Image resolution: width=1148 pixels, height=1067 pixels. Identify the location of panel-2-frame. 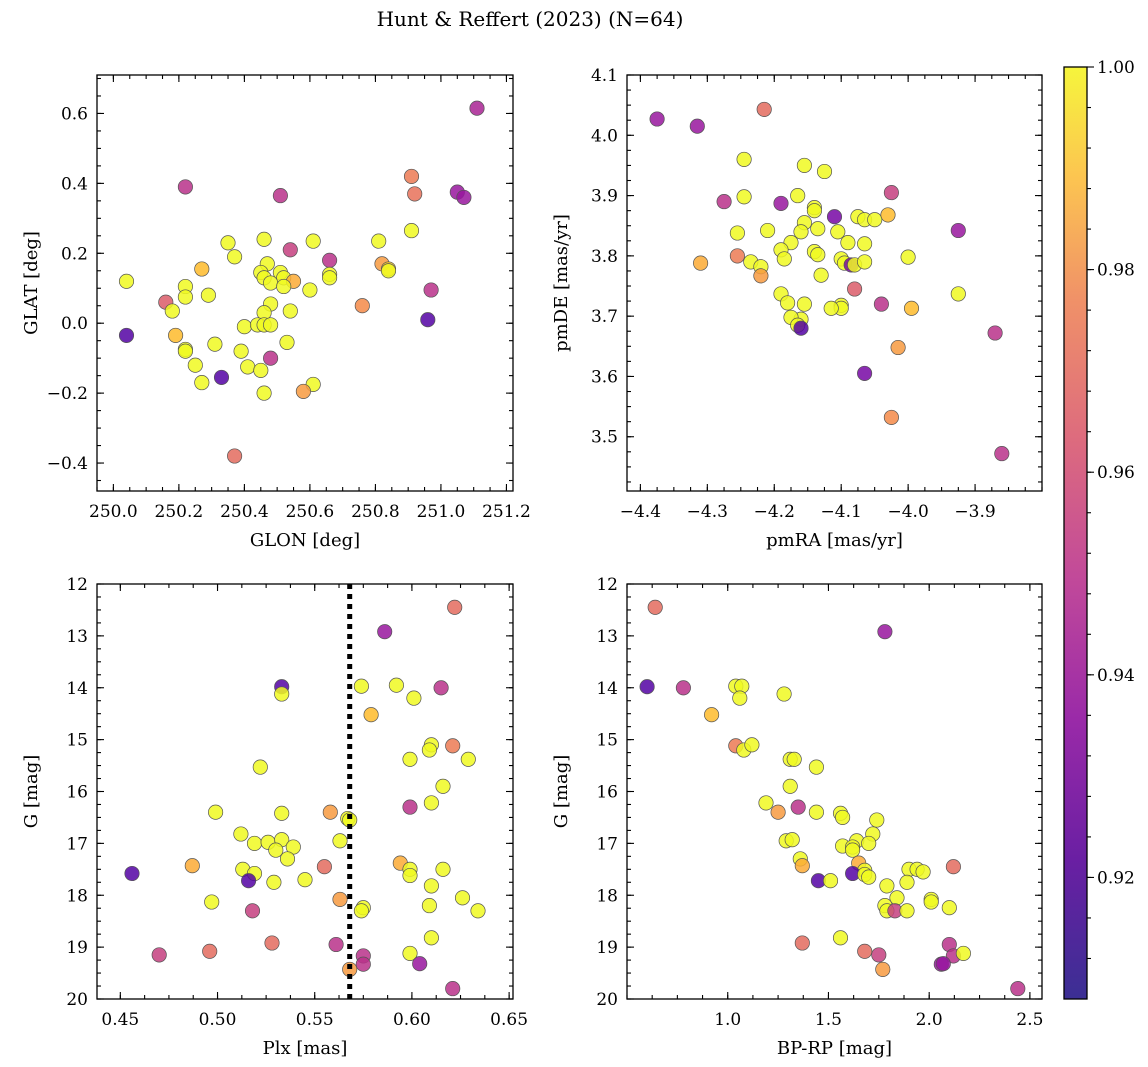
(305, 791).